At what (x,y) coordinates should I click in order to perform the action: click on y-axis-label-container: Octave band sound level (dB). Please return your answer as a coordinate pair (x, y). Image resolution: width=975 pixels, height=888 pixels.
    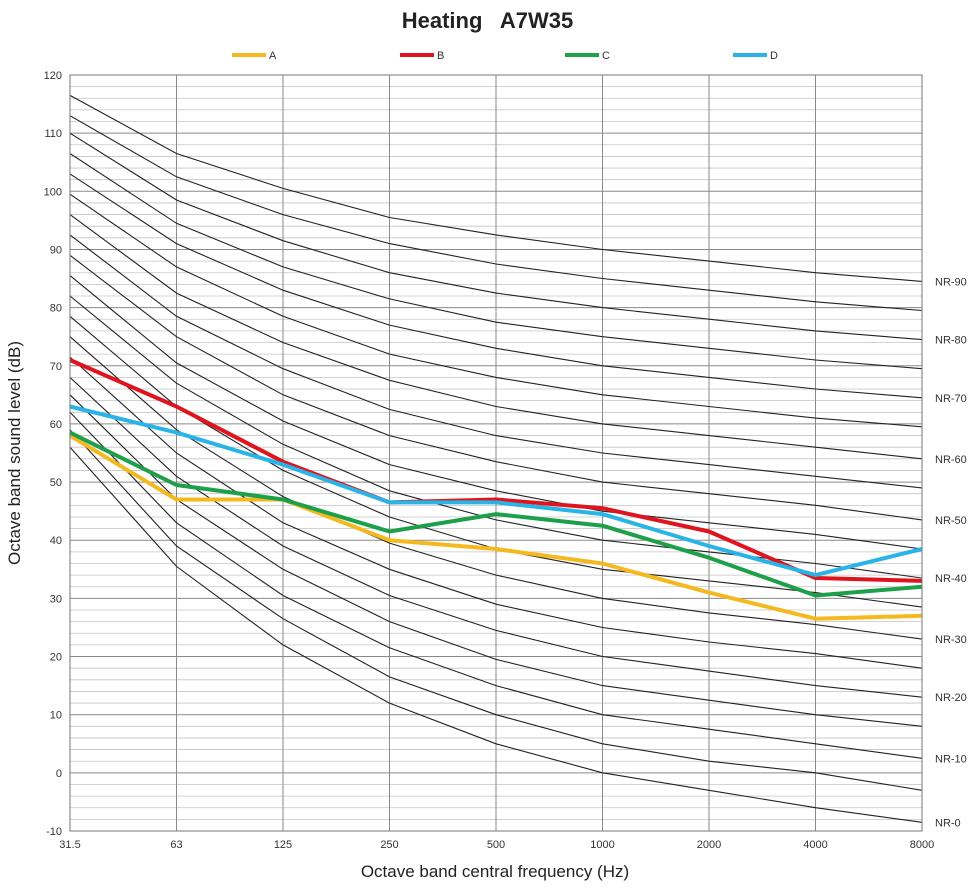
    Looking at the image, I should click on (15, 453).